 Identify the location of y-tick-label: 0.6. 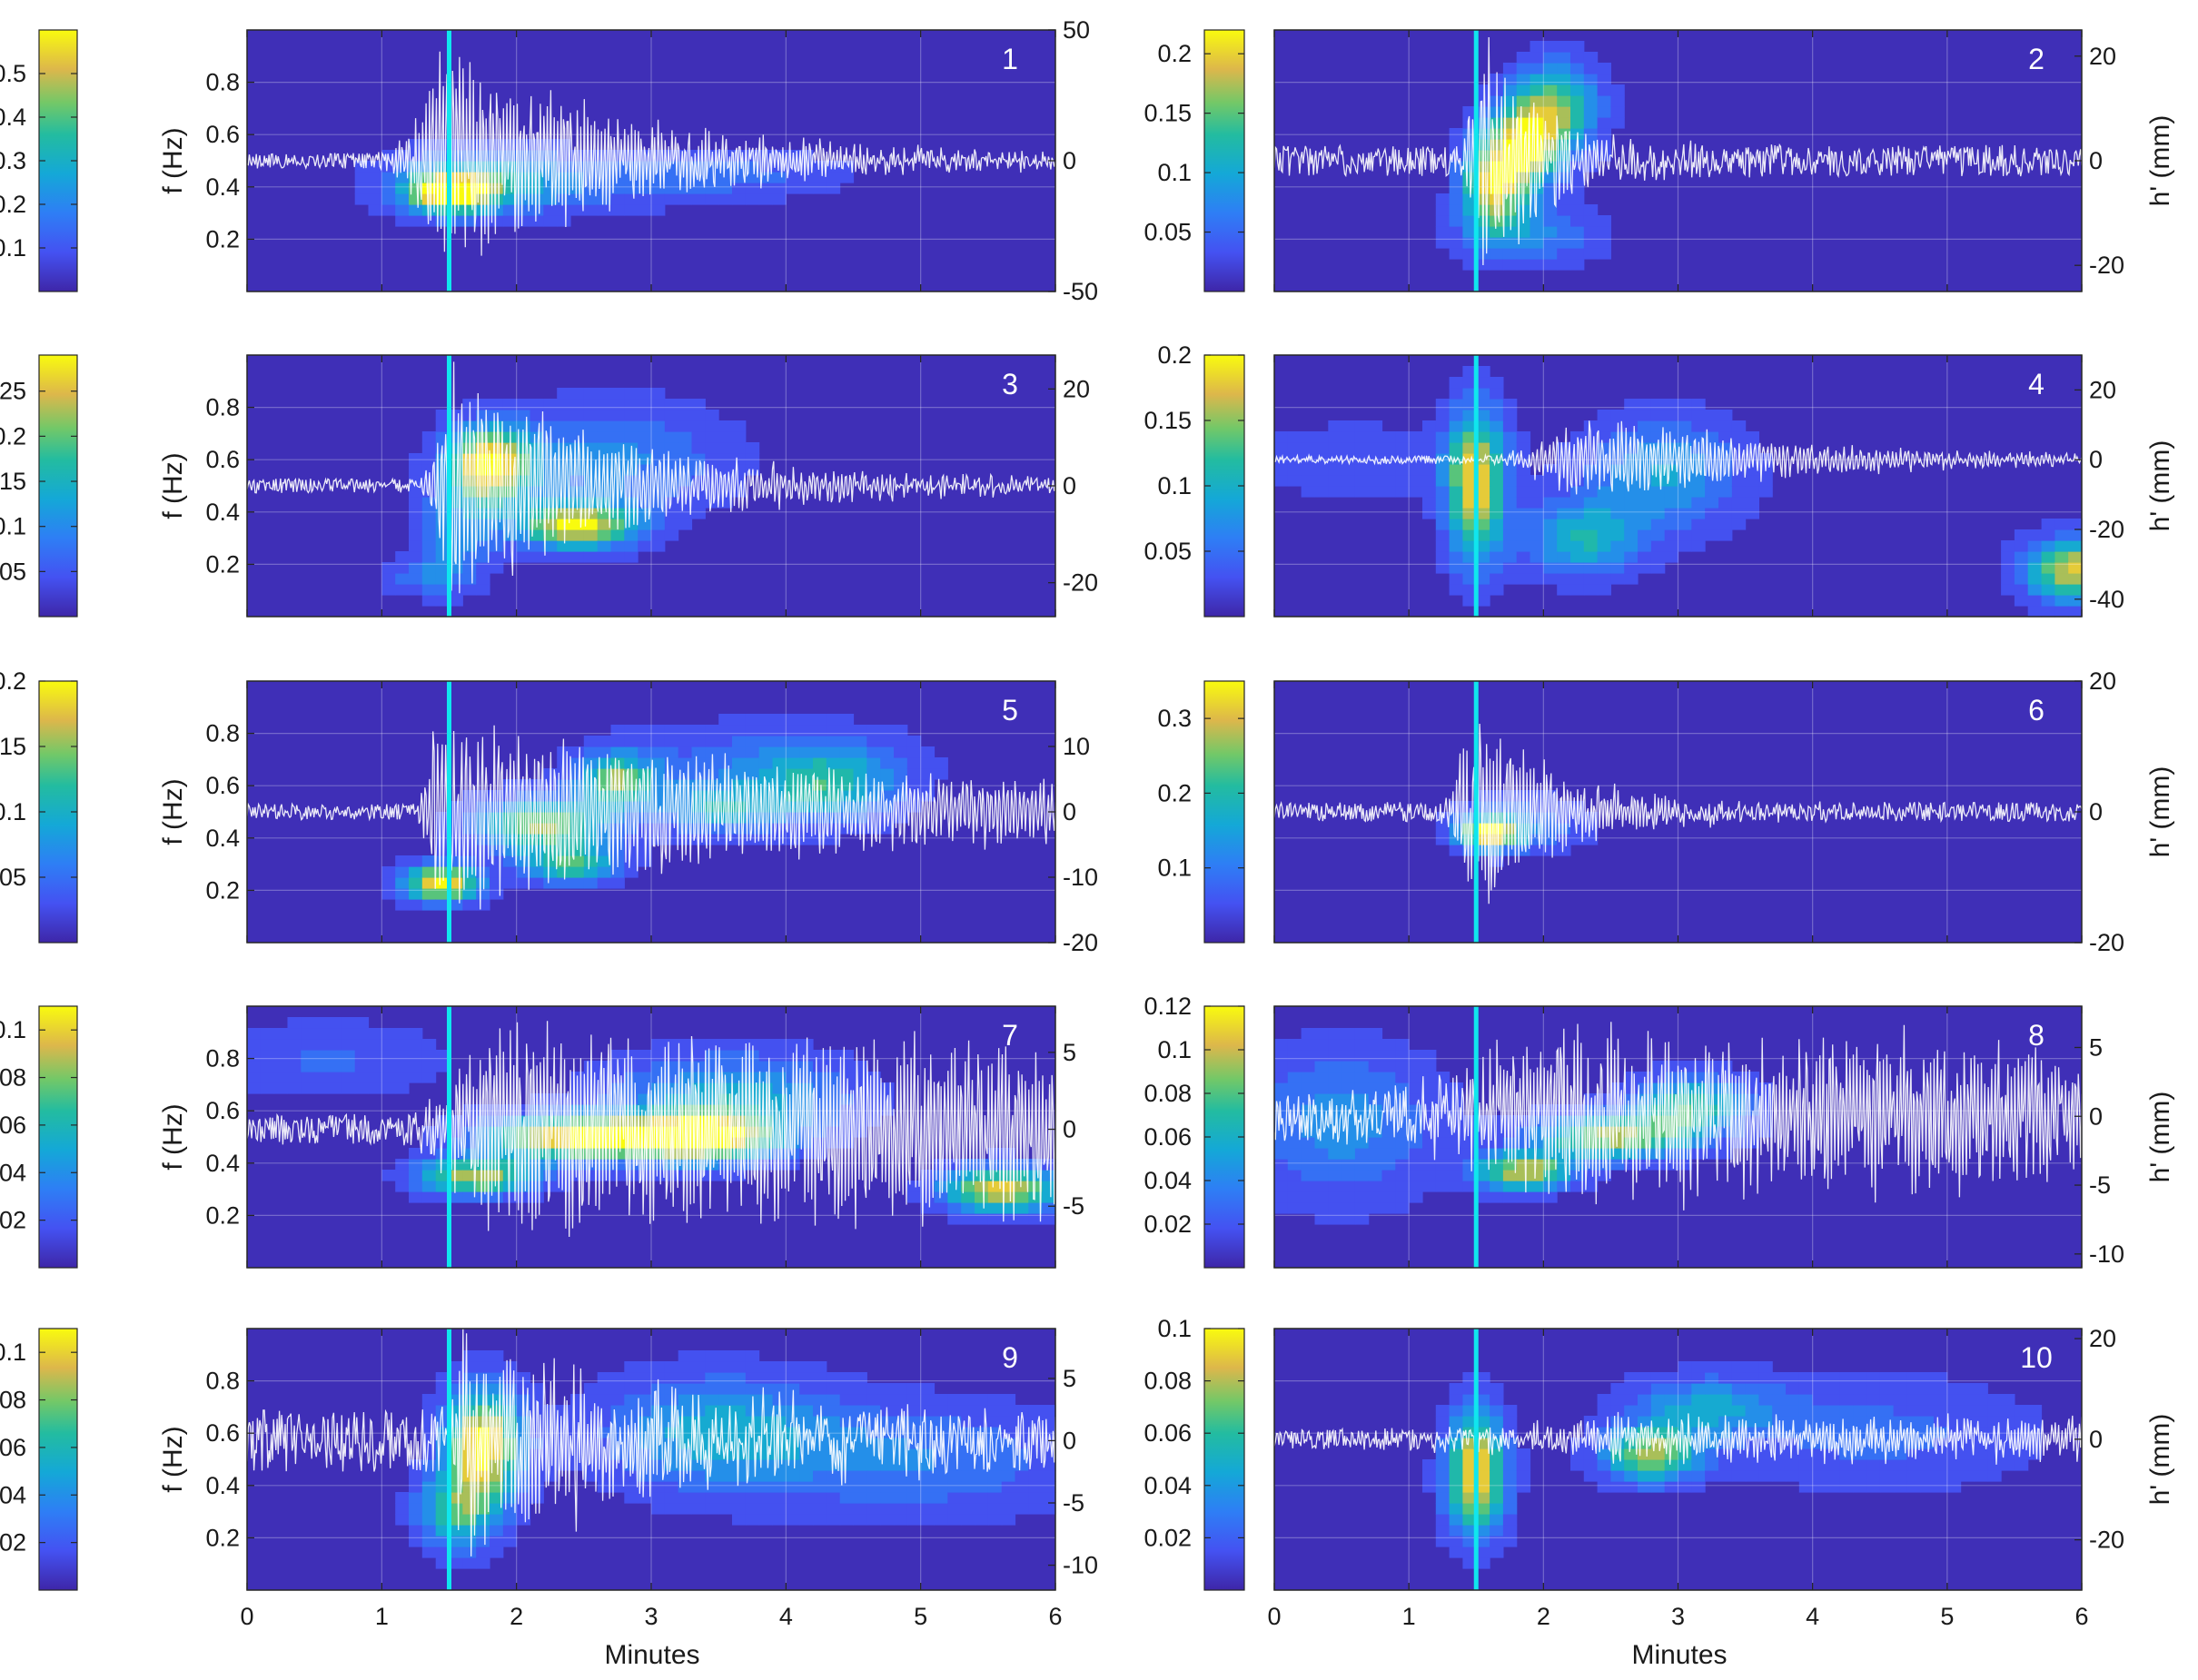
(222, 786).